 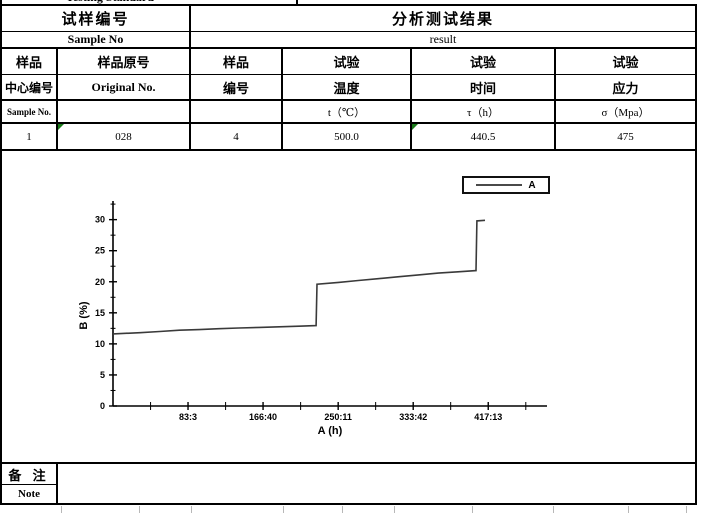 I want to click on data-cell-time: 440.5, so click(x=484, y=136).